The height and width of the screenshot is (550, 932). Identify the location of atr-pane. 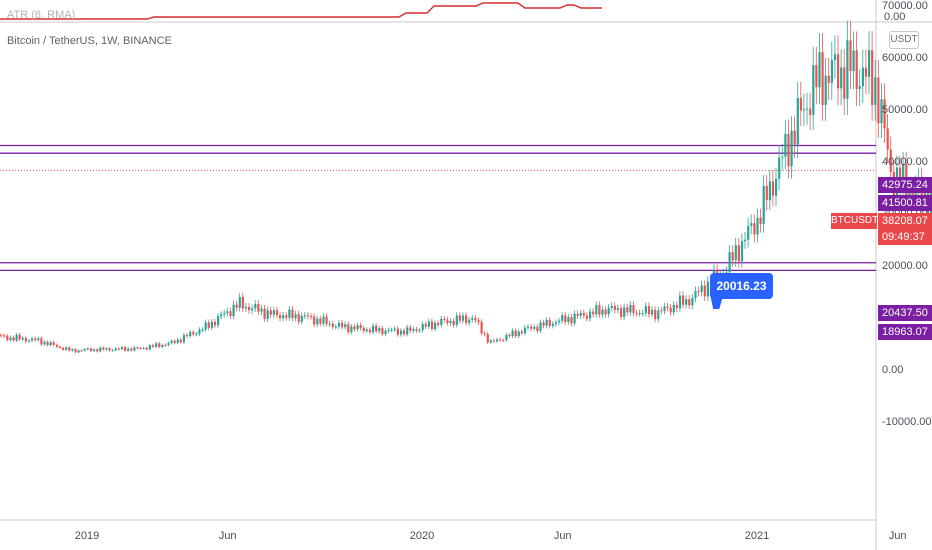
(301, 11).